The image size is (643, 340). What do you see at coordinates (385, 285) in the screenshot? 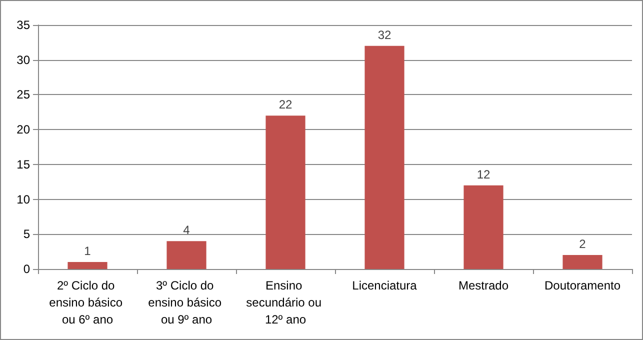
I see `x-tick-label: Licenciatura` at bounding box center [385, 285].